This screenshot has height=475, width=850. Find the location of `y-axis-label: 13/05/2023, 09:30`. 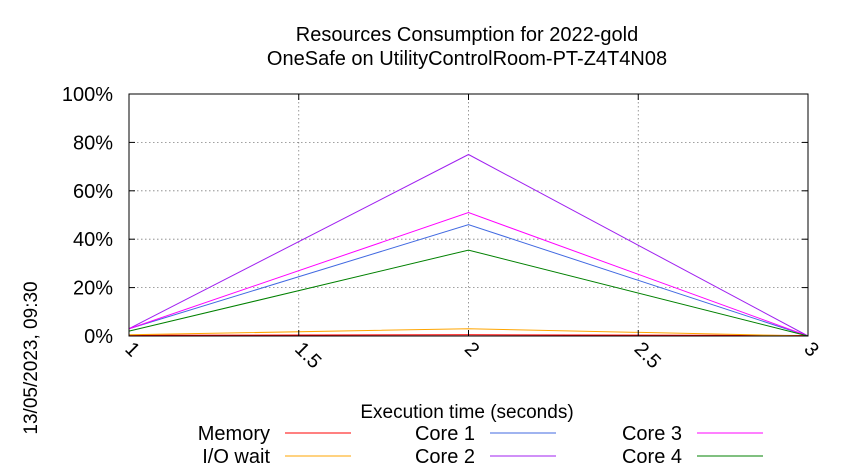

y-axis-label: 13/05/2023, 09:30 is located at coordinates (31, 357).